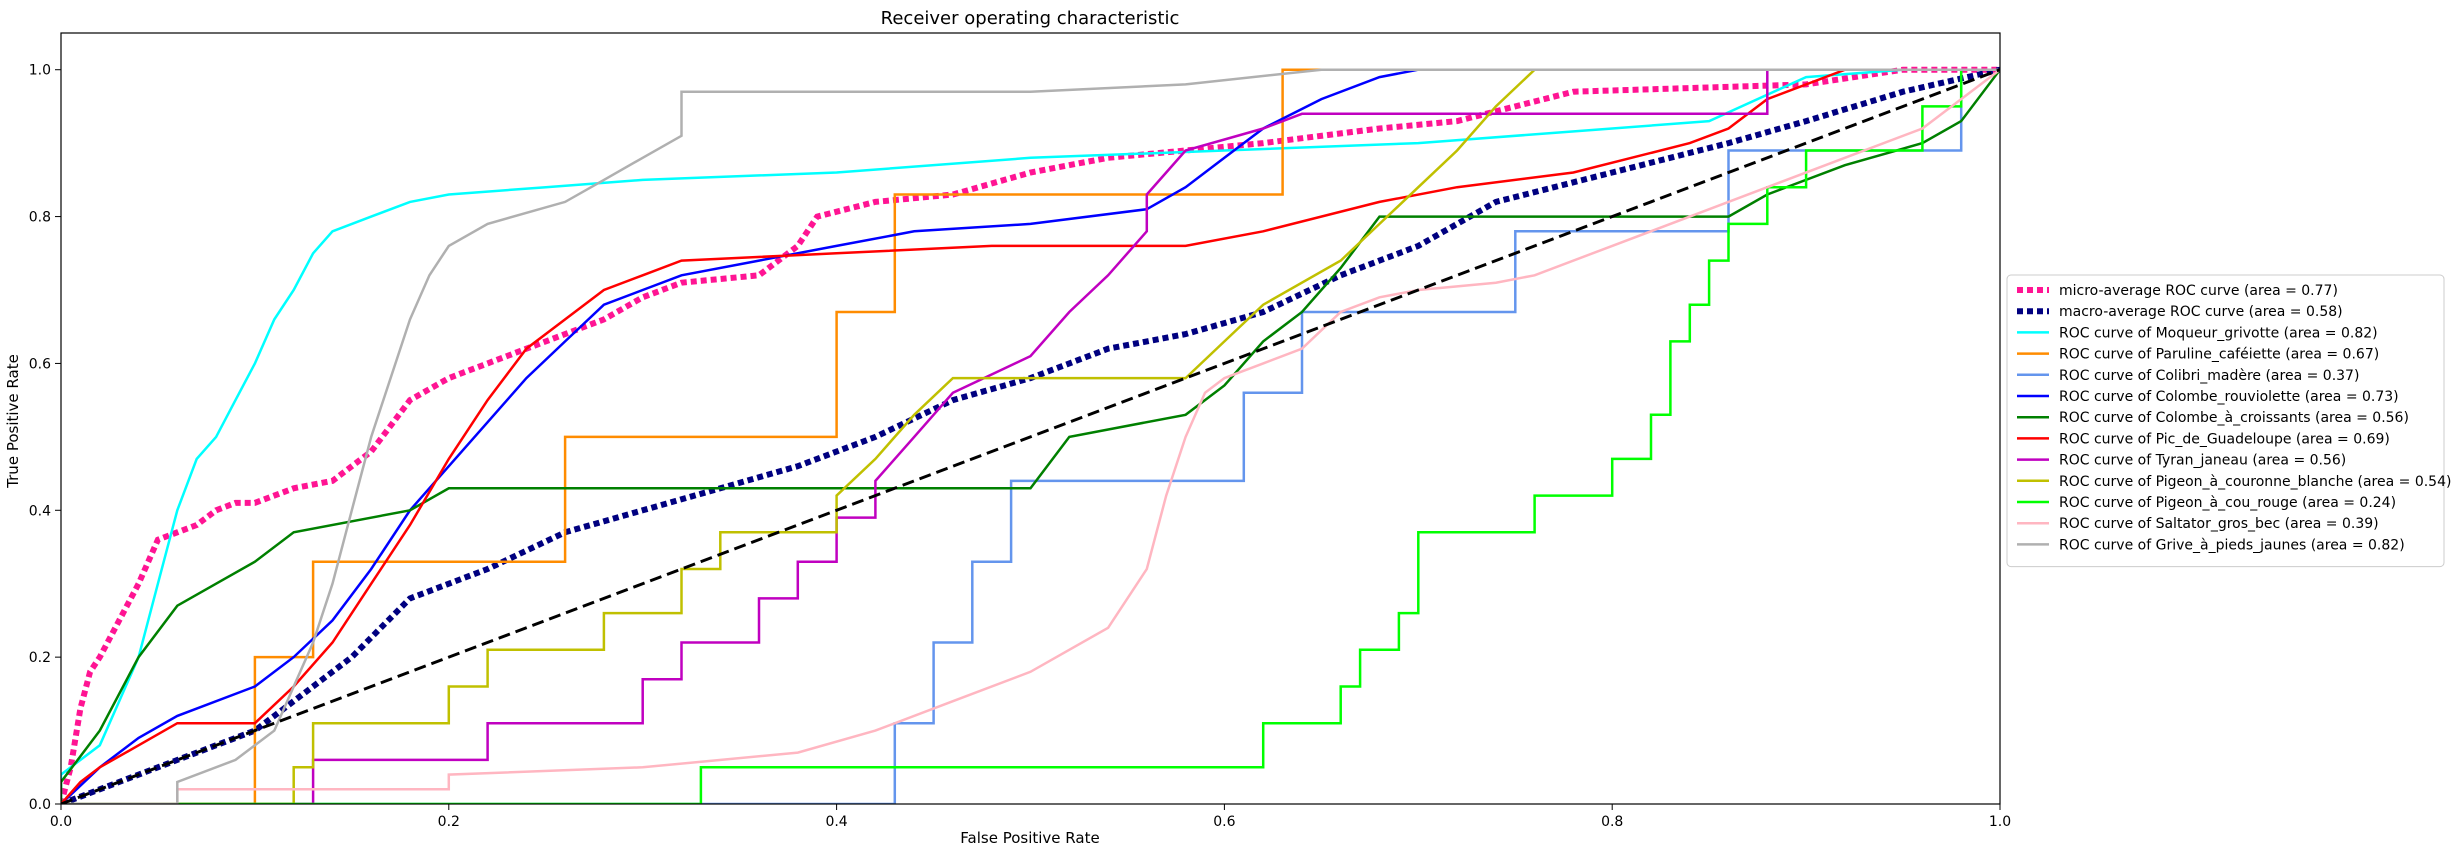  I want to click on y-tick-label: 0.6, so click(40, 364).